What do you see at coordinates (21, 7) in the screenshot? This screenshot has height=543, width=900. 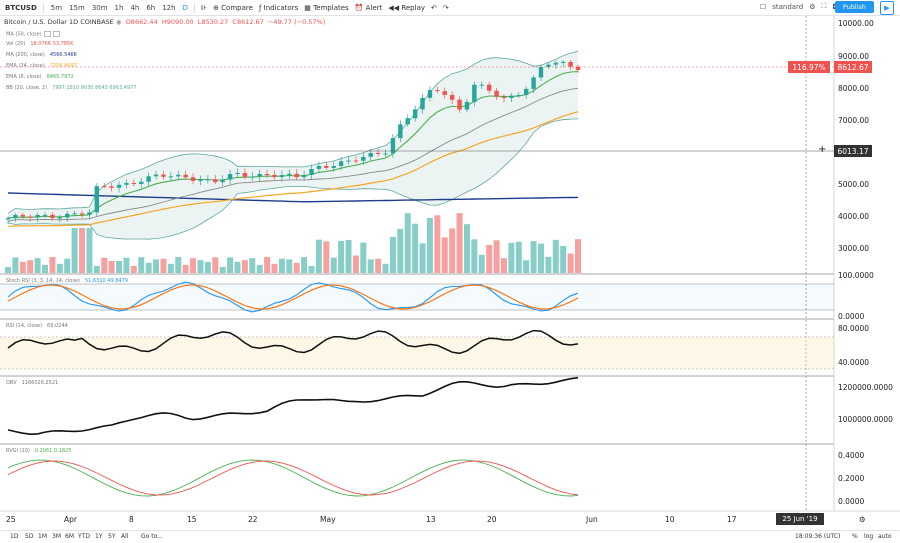 I see `symbol-search: BTCUSD` at bounding box center [21, 7].